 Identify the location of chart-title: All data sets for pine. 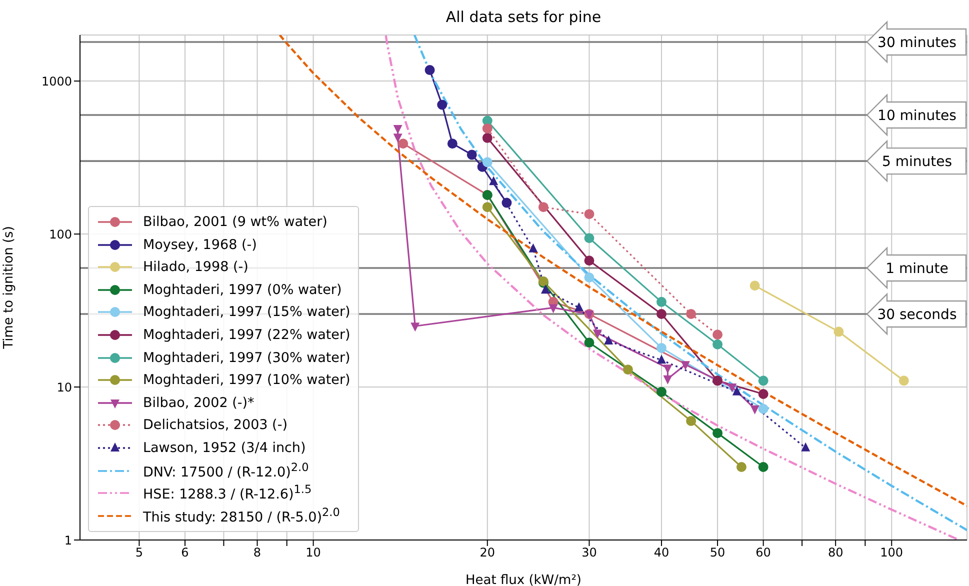
(524, 17).